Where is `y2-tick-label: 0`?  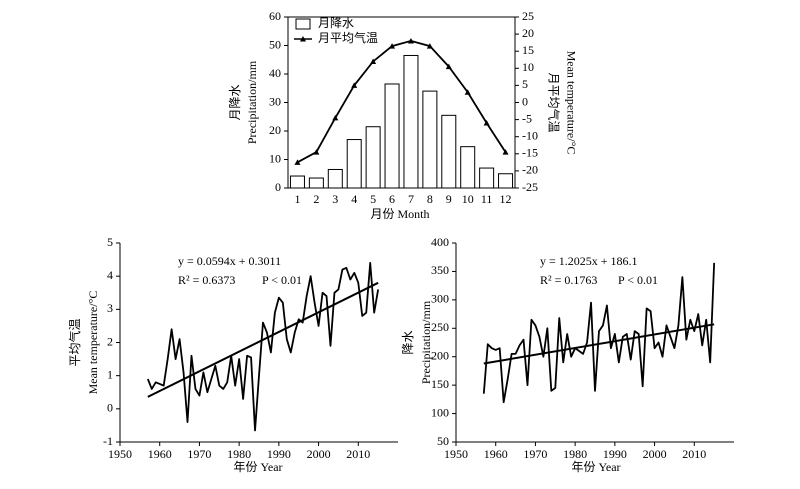 y2-tick-label: 0 is located at coordinates (525, 101).